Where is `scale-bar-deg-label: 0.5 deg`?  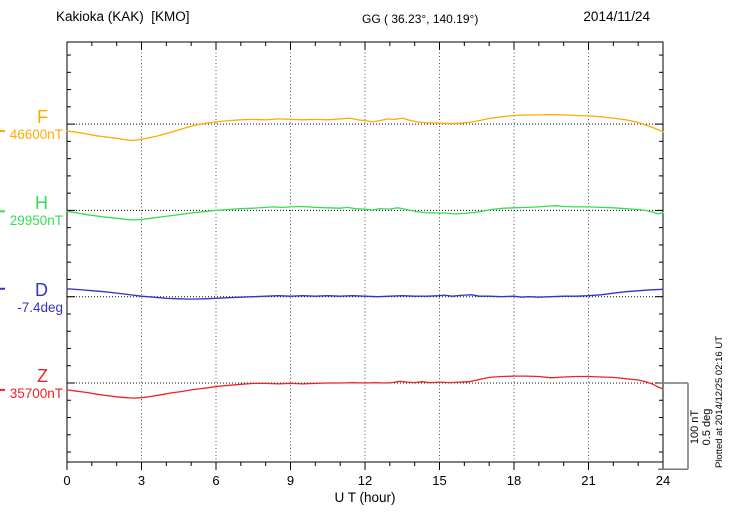 scale-bar-deg-label: 0.5 deg is located at coordinates (707, 427).